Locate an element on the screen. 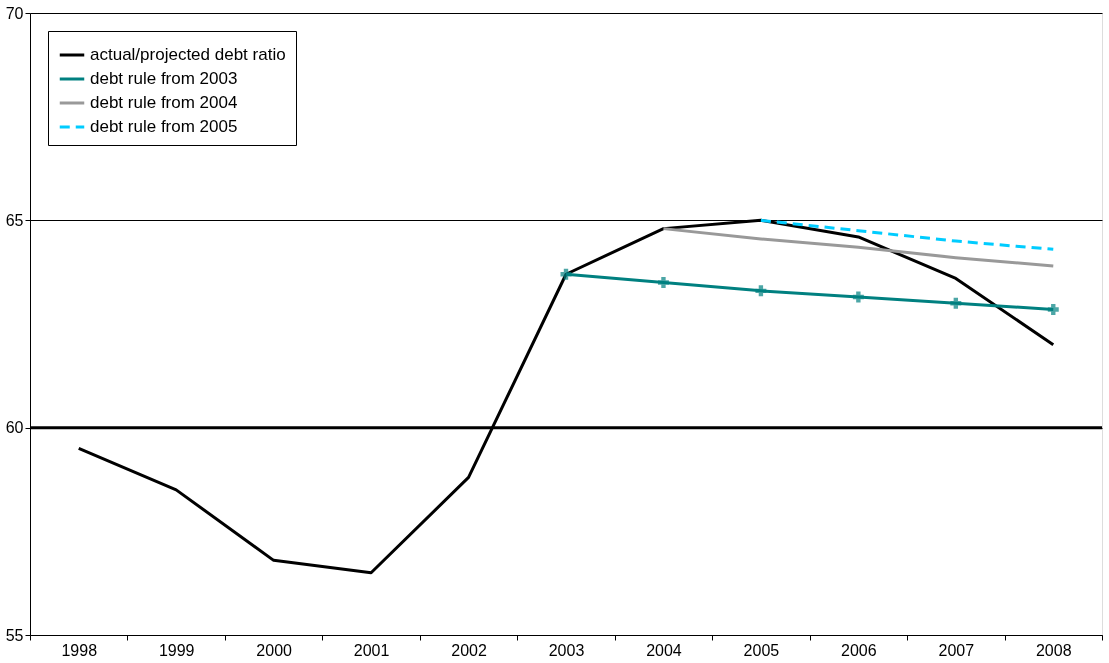 Image resolution: width=1109 pixels, height=663 pixels. y-tick-label: 55 is located at coordinates (14, 635).